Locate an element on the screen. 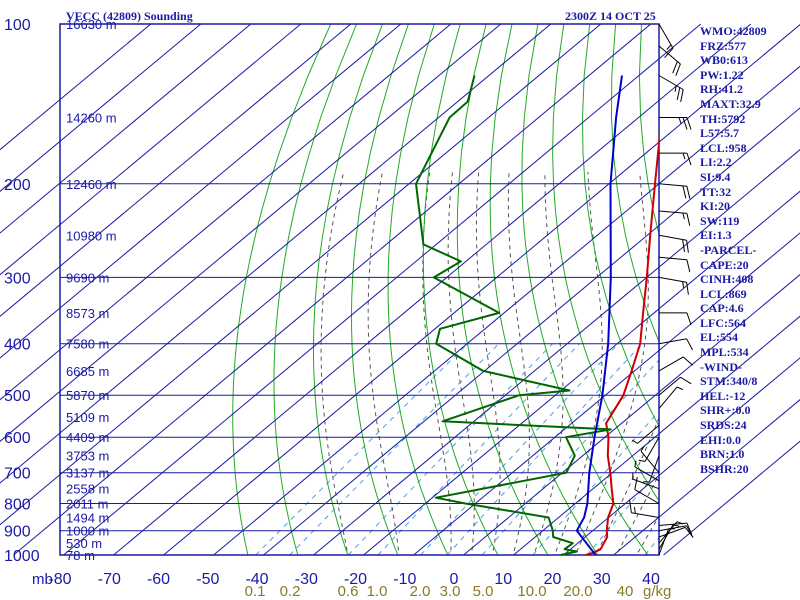 This screenshot has height=600, width=800. stat-line: LCL:958 is located at coordinates (723, 147).